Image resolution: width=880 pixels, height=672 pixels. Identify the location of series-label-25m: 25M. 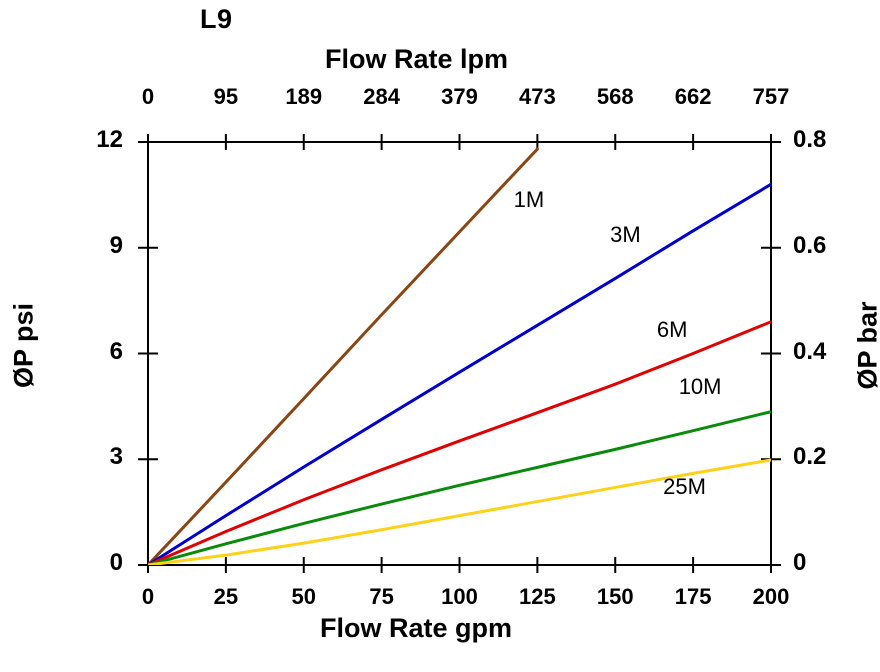
(684, 487).